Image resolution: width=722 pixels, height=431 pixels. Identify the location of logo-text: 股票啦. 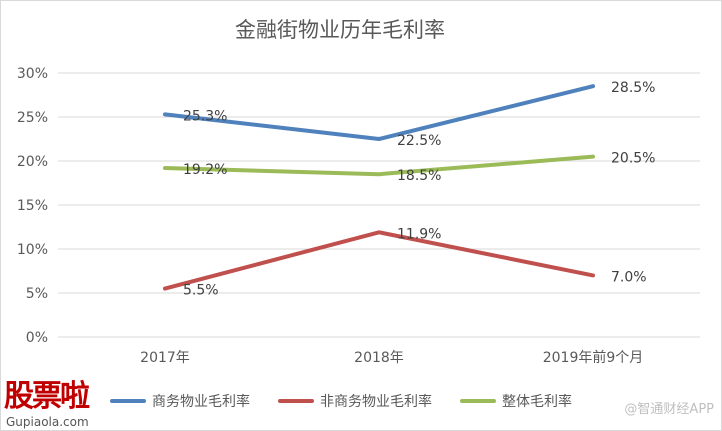
(47, 396).